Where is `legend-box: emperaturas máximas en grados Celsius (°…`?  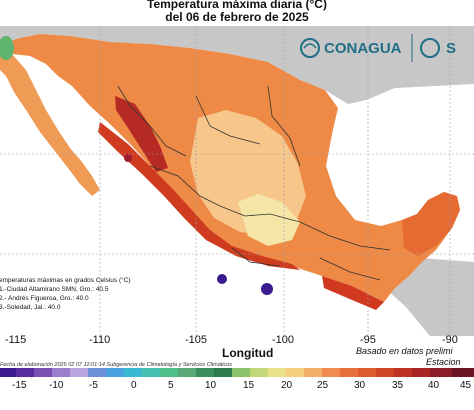 legend-box: emperaturas máximas en grados Celsius (°… is located at coordinates (65, 294).